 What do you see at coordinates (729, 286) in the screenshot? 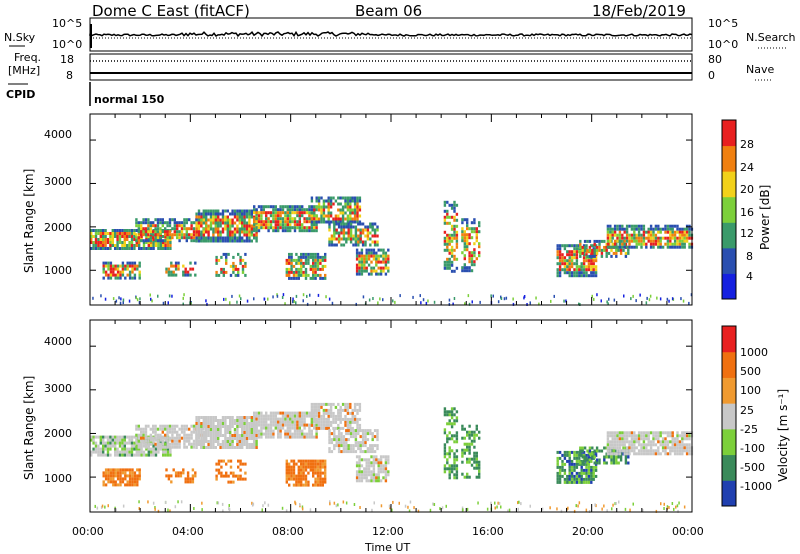
I see `power-colorbar-segment` at bounding box center [729, 286].